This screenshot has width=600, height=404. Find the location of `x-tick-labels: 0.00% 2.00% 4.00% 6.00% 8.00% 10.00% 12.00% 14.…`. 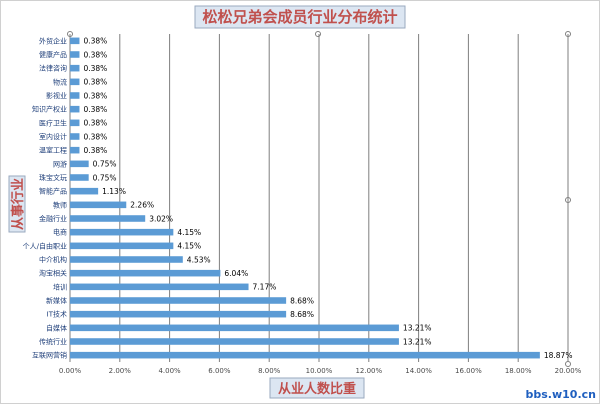

x-tick-labels: 0.00% 2.00% 4.00% 6.00% 8.00% 10.00% 12.00% 14.… is located at coordinates (320, 371).